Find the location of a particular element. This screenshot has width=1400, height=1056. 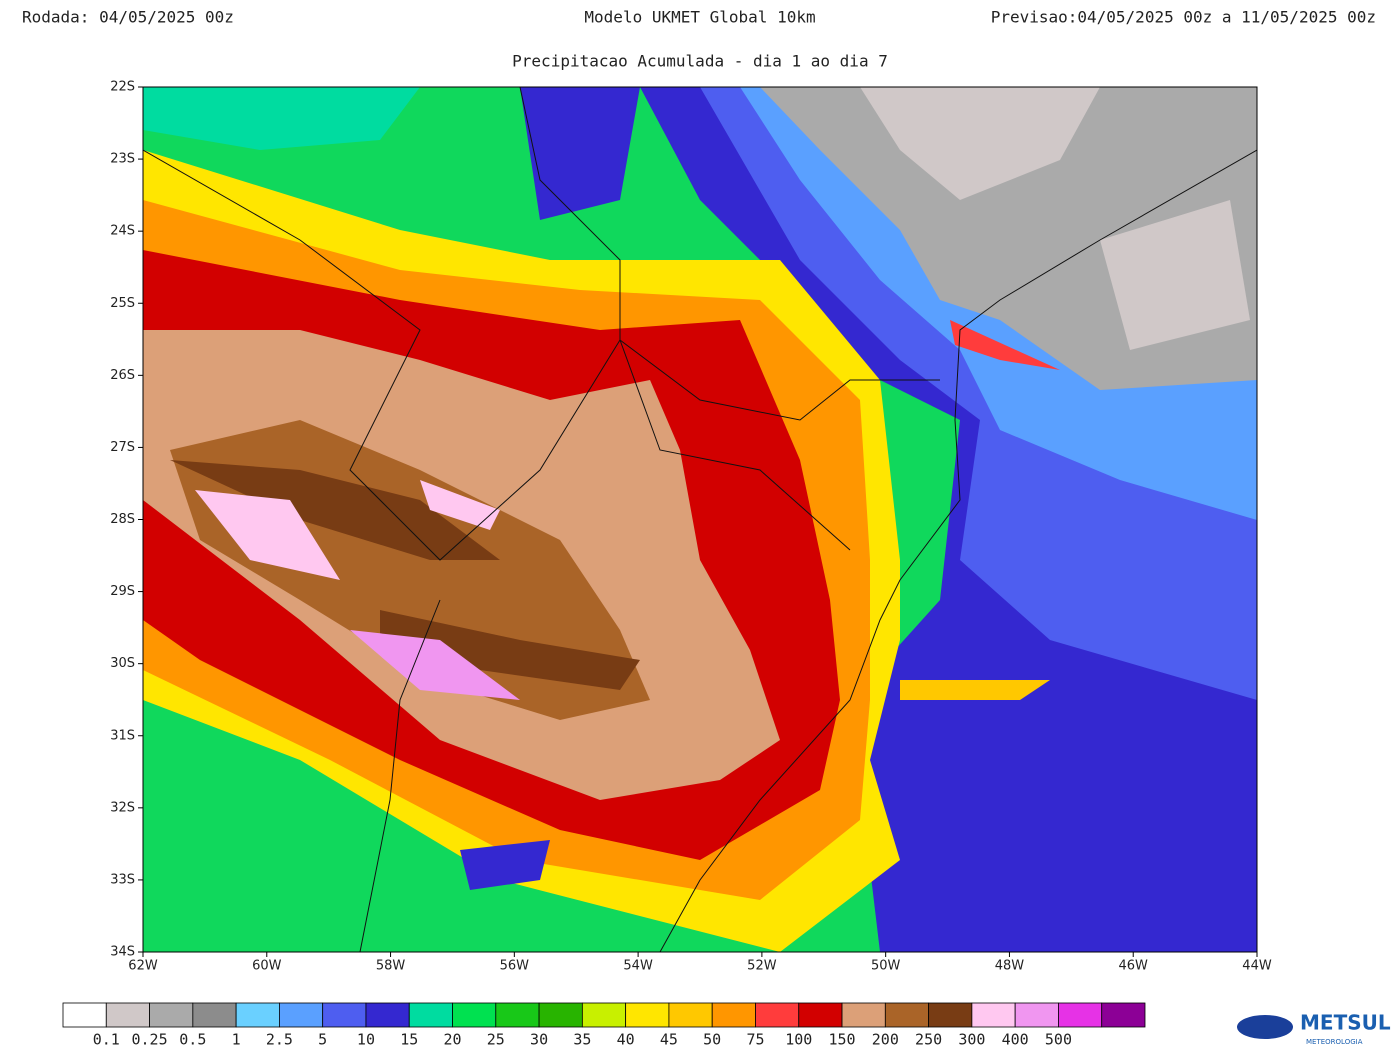

lat-label: 33S is located at coordinates (122, 879).